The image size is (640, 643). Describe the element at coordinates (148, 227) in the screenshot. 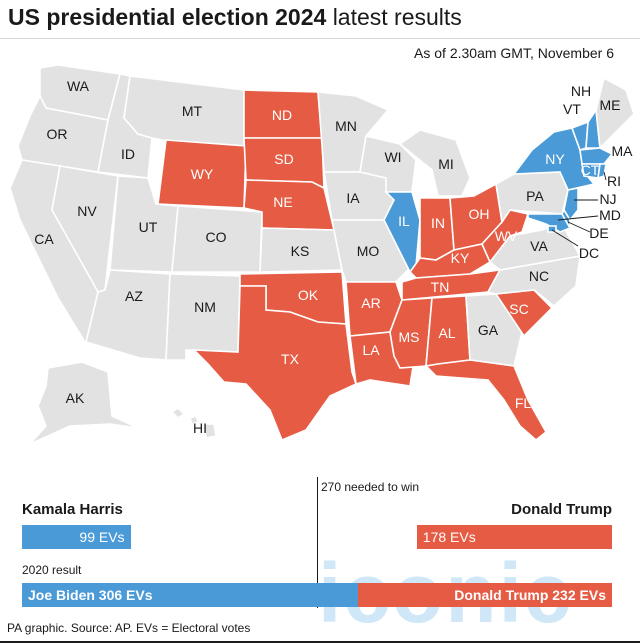

I see `label-ut: UT` at that location.